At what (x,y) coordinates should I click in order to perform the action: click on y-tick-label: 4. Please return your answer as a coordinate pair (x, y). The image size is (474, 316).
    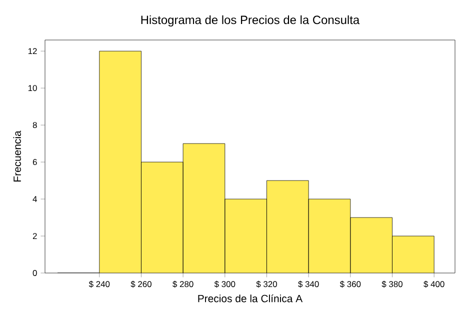
    Looking at the image, I should click on (34, 199).